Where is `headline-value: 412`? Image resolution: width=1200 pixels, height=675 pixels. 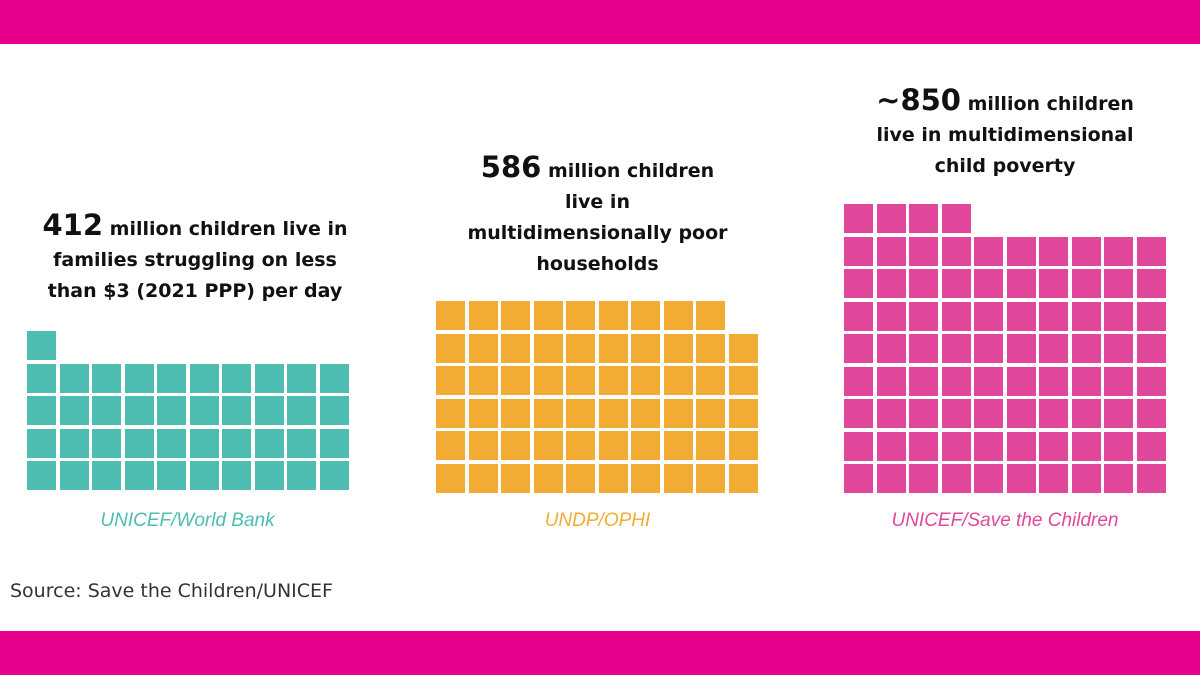
headline-value: 412 is located at coordinates (73, 225).